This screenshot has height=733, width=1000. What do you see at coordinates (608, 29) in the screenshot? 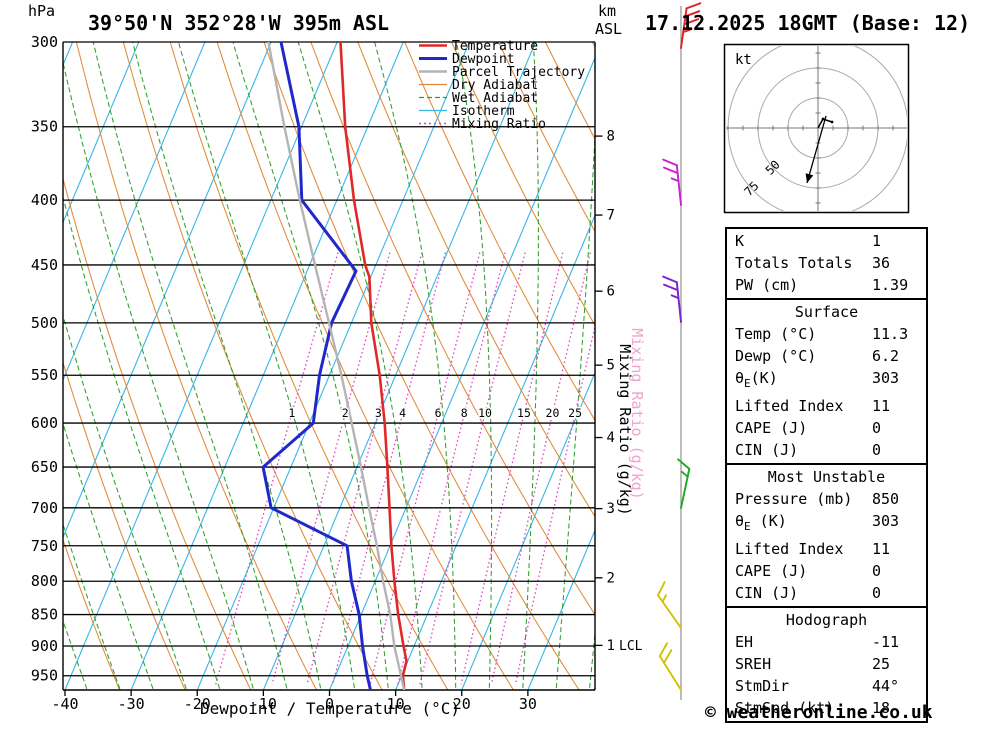
I see `altitude-axis-unit-asl: ASL` at bounding box center [608, 29].